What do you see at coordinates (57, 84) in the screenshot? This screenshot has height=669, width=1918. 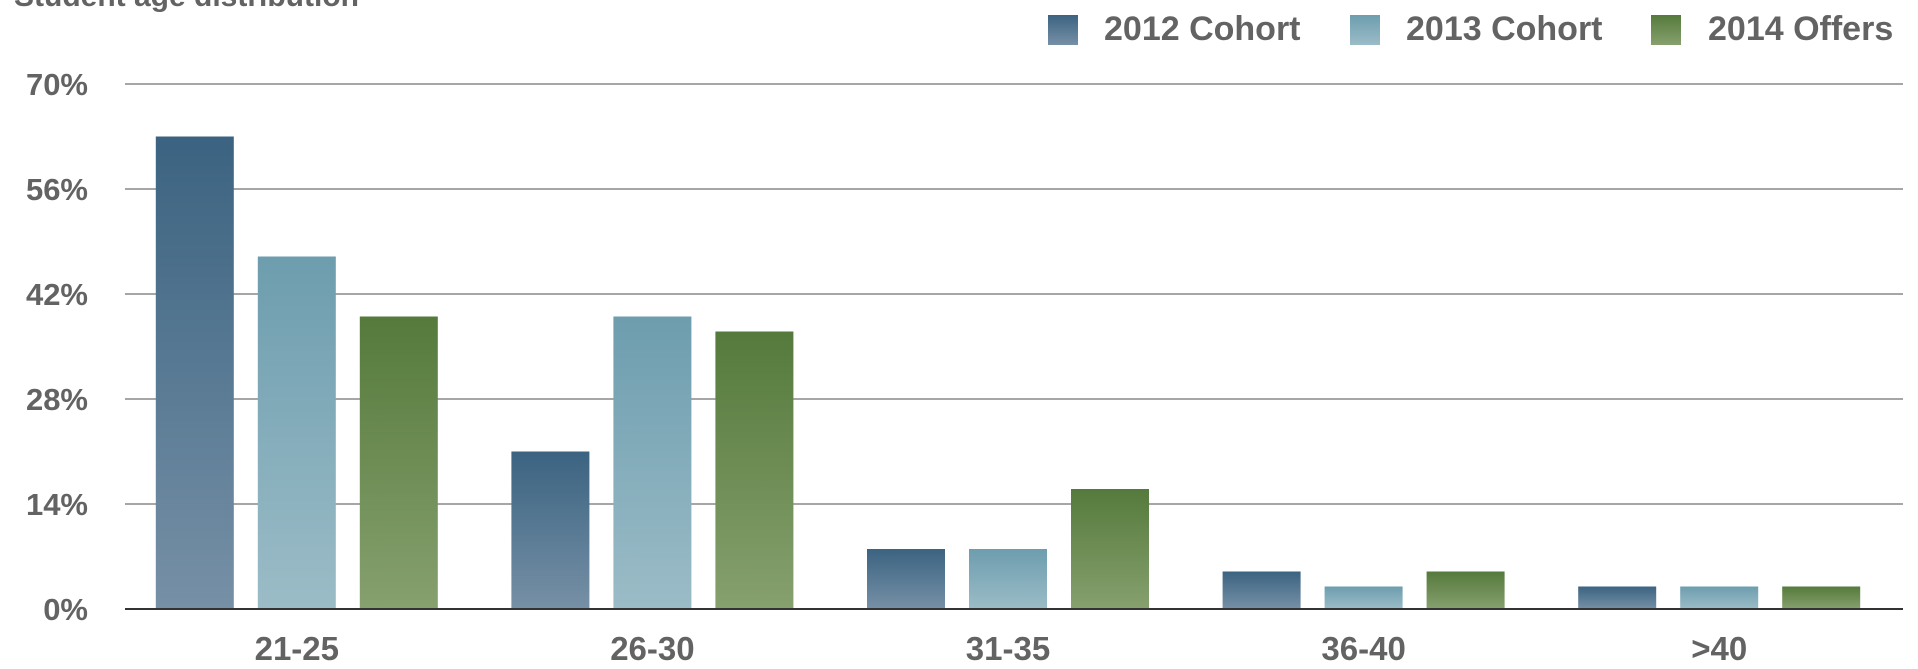 I see `y-tick-label: 70%` at bounding box center [57, 84].